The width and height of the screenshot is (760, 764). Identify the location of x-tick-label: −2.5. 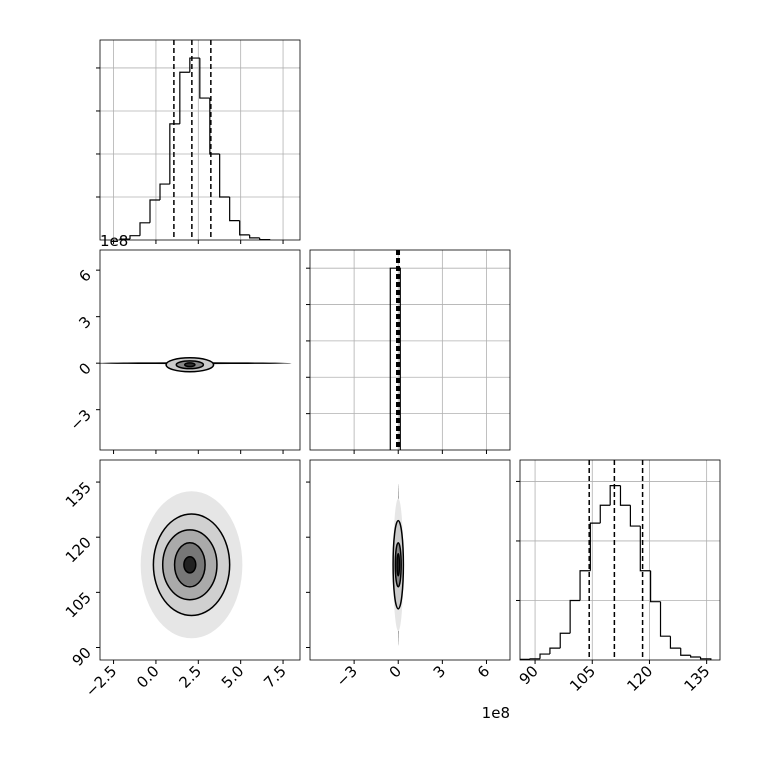
(101, 681).